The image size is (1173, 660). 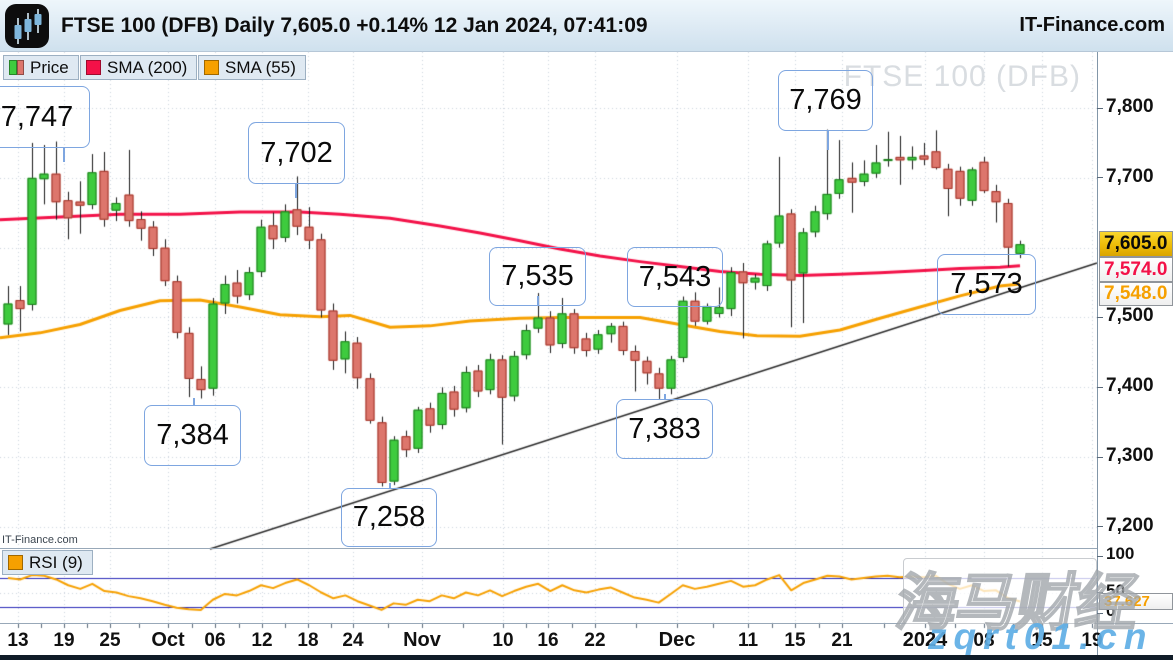 What do you see at coordinates (192, 435) in the screenshot?
I see `price-callout: 7,384` at bounding box center [192, 435].